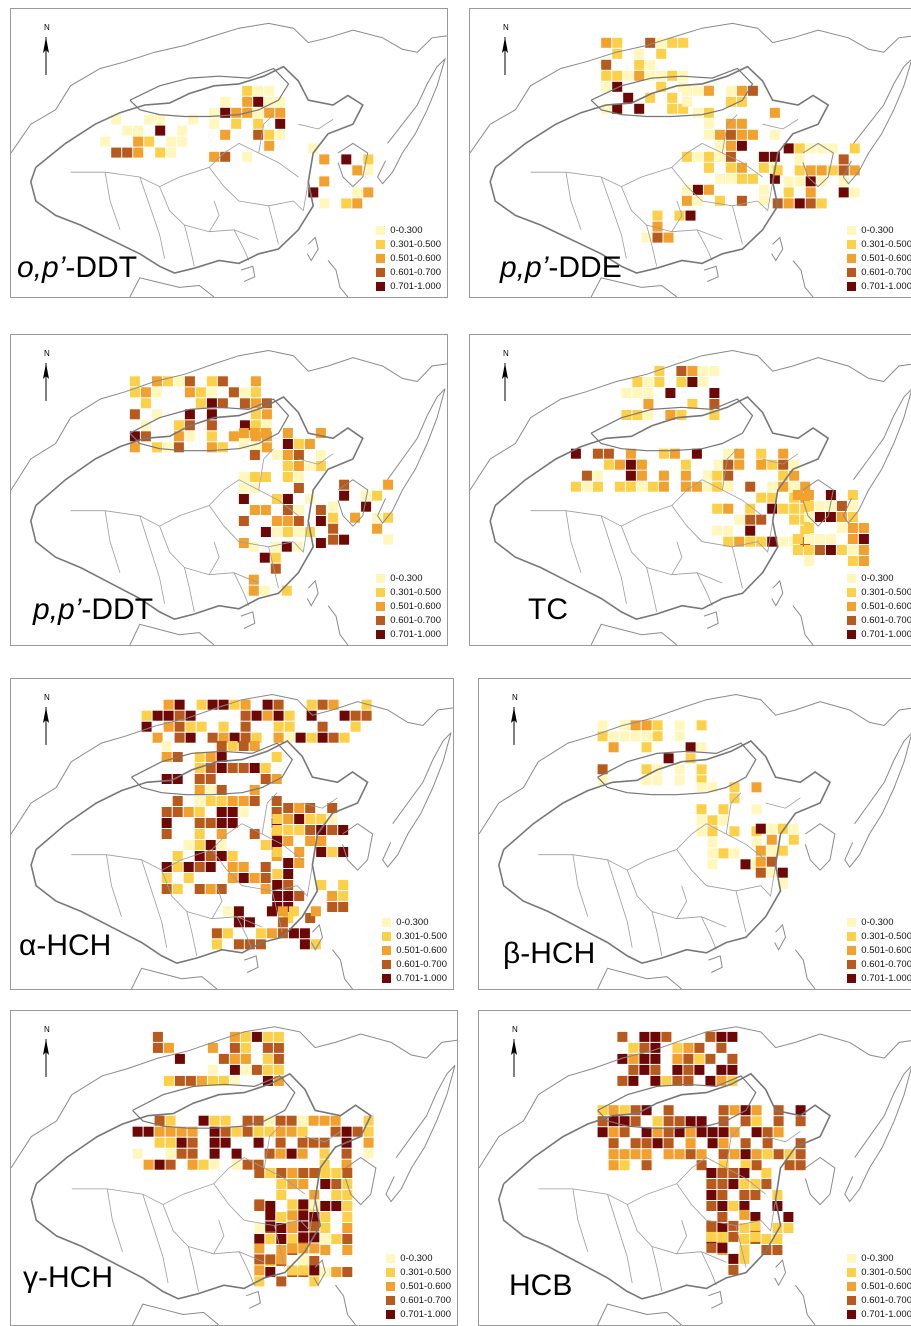  What do you see at coordinates (803, 278) in the screenshot?
I see `philippines-coast` at bounding box center [803, 278].